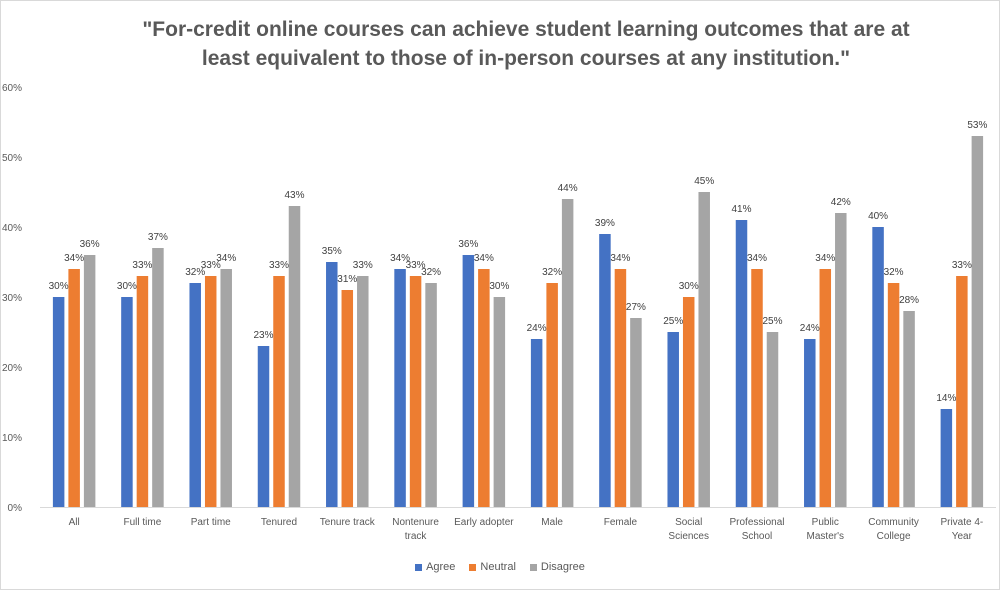  What do you see at coordinates (741, 209) in the screenshot?
I see `data-label: 41%` at bounding box center [741, 209].